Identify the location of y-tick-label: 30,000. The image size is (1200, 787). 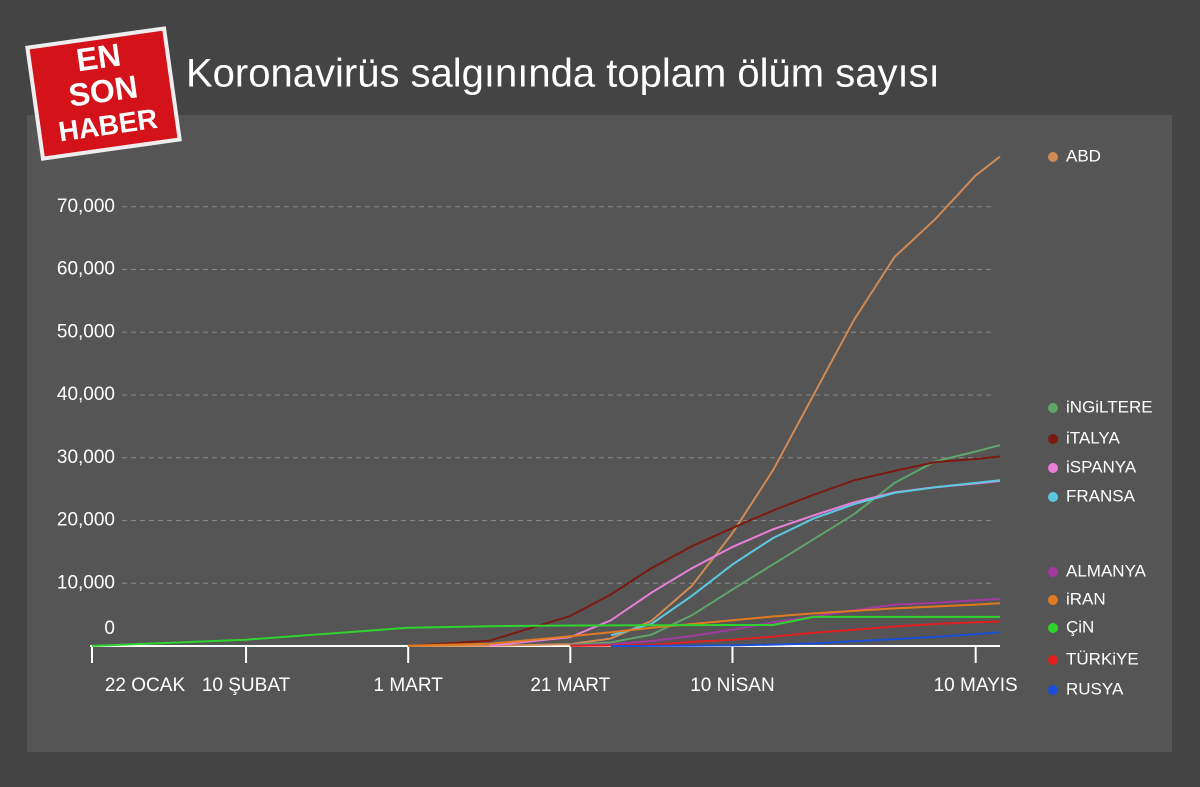
(86, 457).